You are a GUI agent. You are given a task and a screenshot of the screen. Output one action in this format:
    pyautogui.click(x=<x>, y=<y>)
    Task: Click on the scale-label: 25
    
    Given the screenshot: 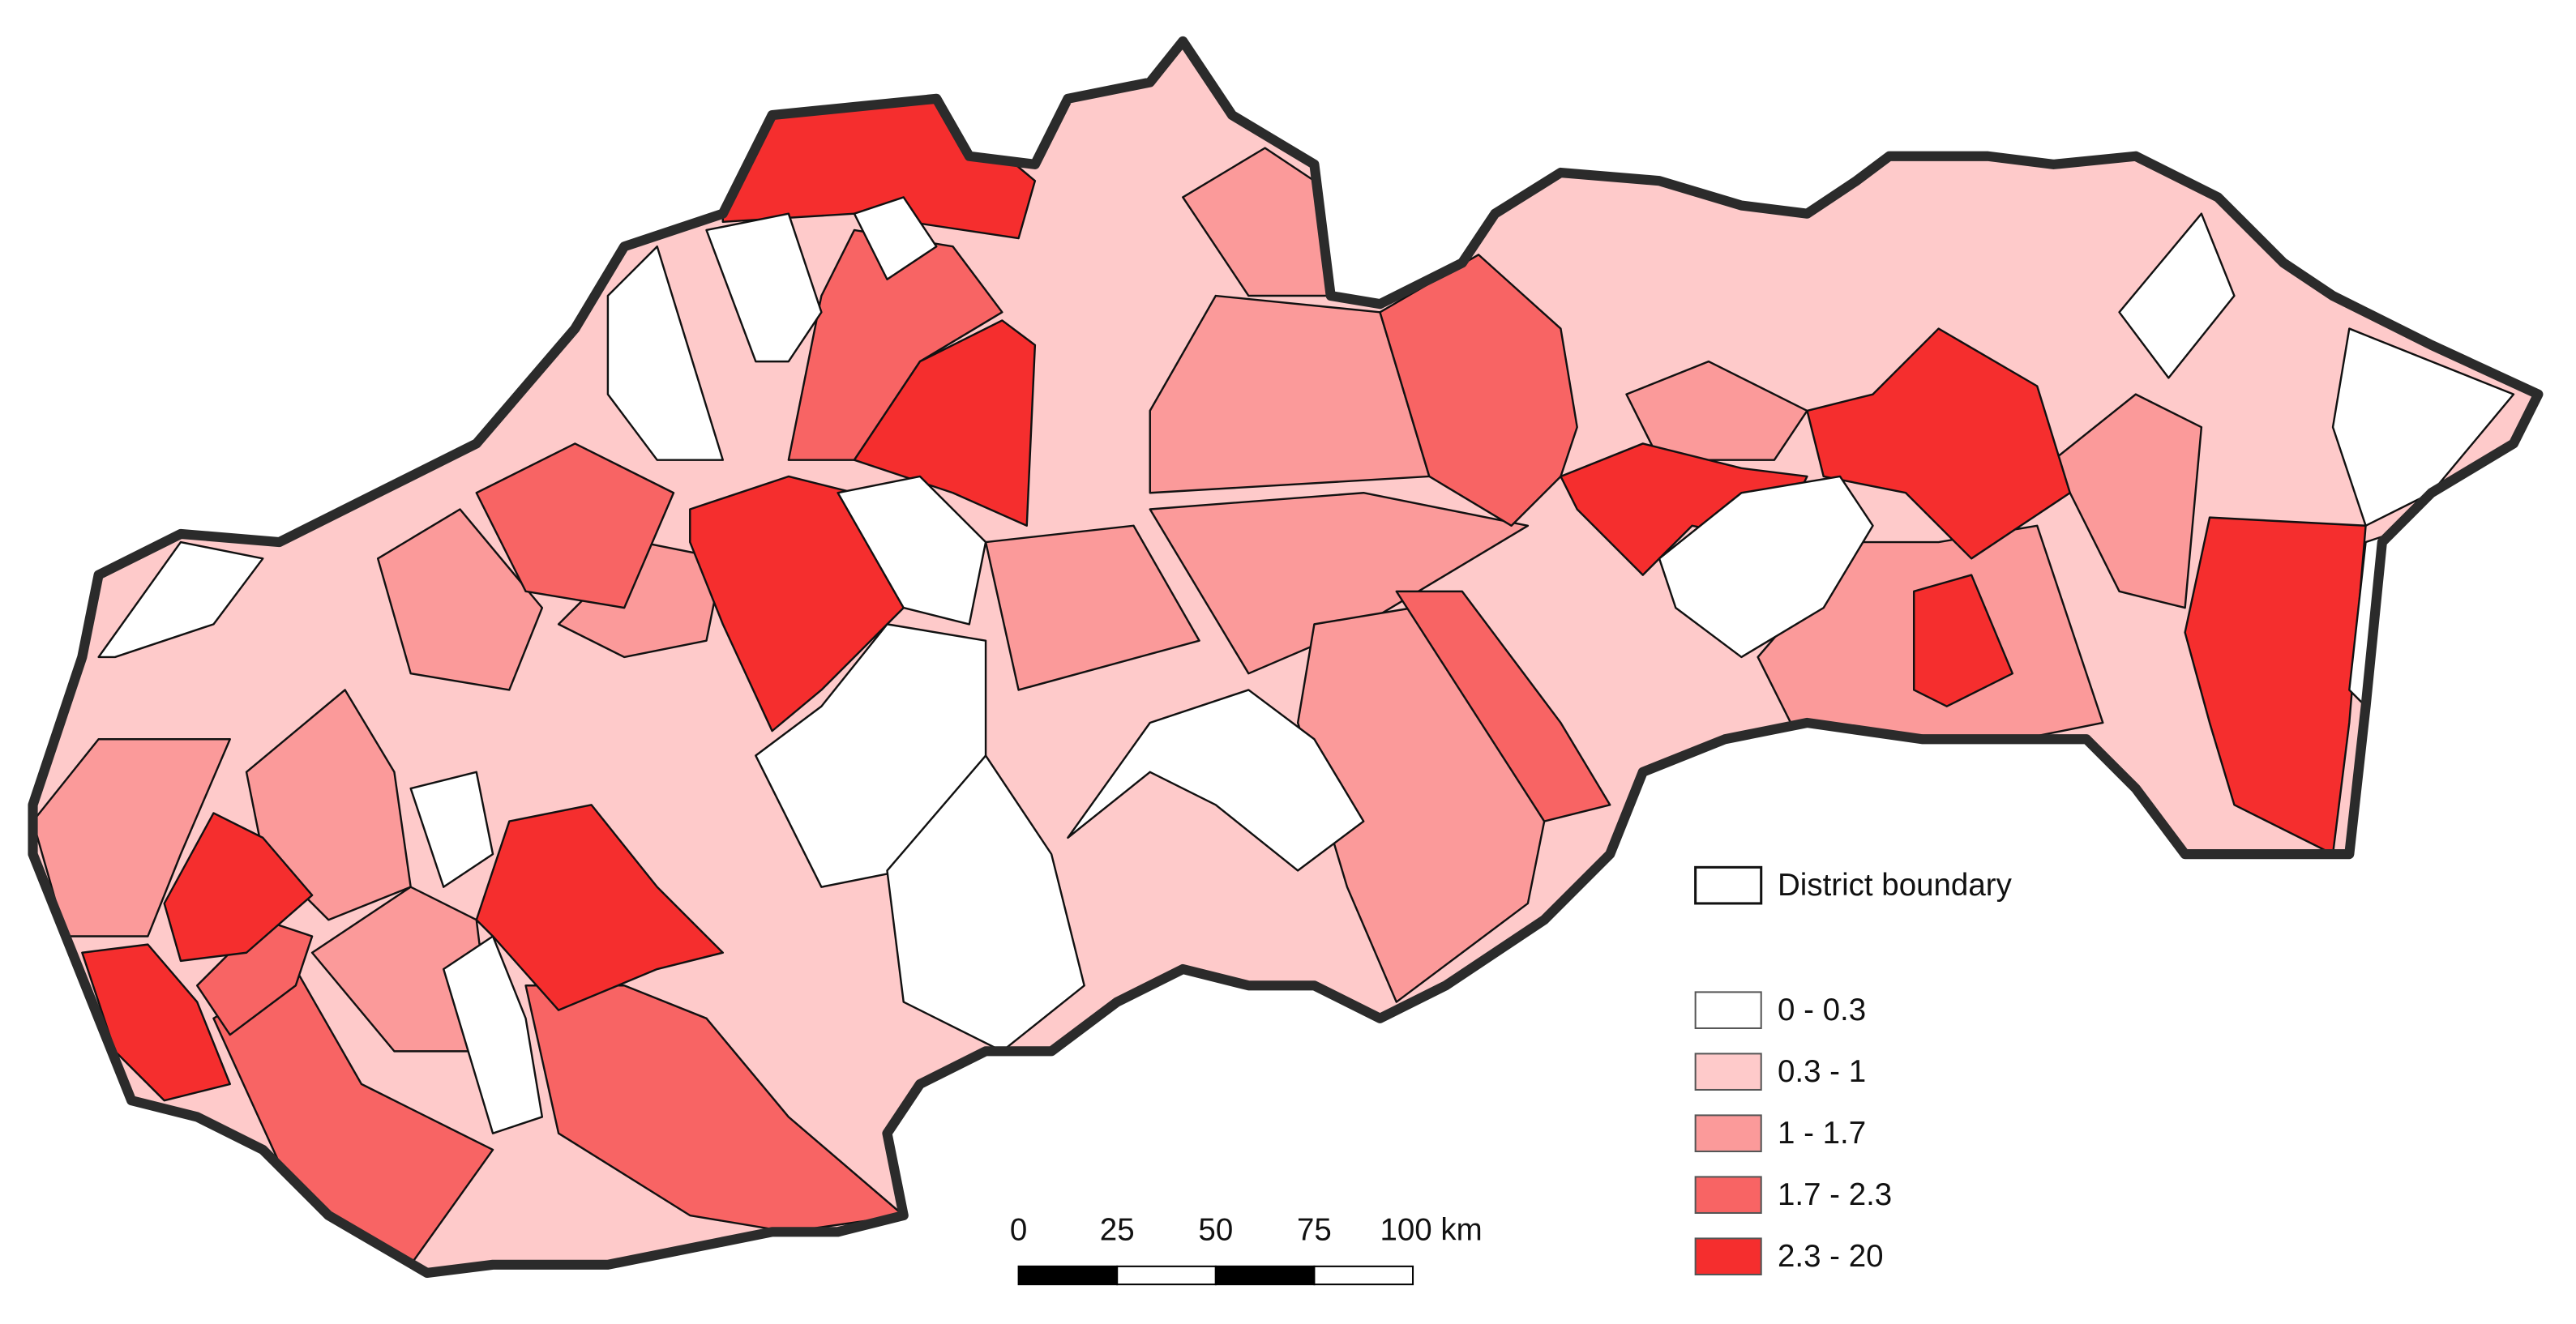 What is the action you would take?
    pyautogui.click(x=1117, y=1229)
    